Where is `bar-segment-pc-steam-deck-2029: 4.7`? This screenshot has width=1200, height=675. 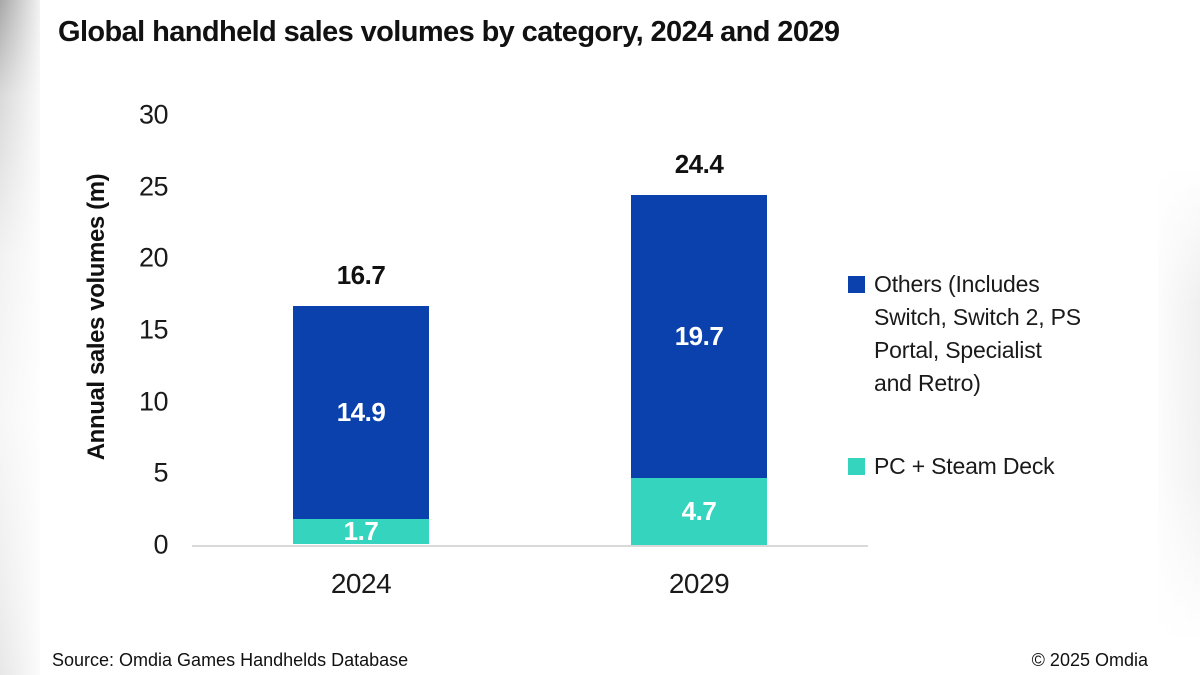
bar-segment-pc-steam-deck-2029: 4.7 is located at coordinates (699, 511).